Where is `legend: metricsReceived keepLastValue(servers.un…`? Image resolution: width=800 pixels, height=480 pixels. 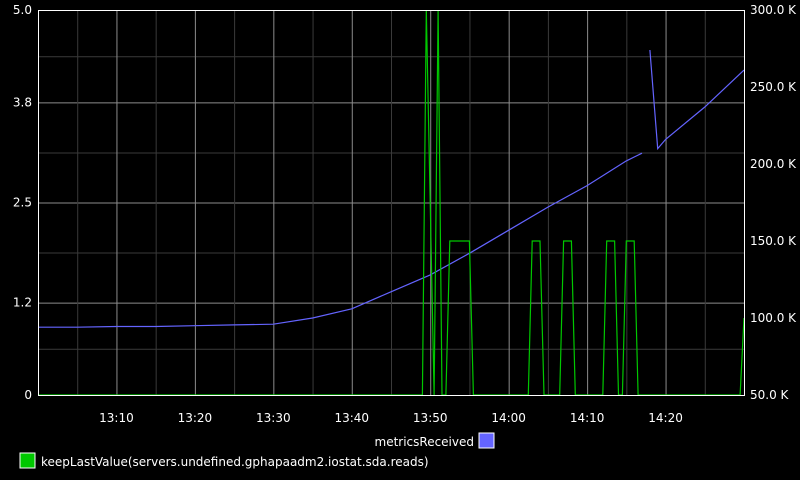 legend: metricsReceived keepLastValue(servers.un… is located at coordinates (257, 450).